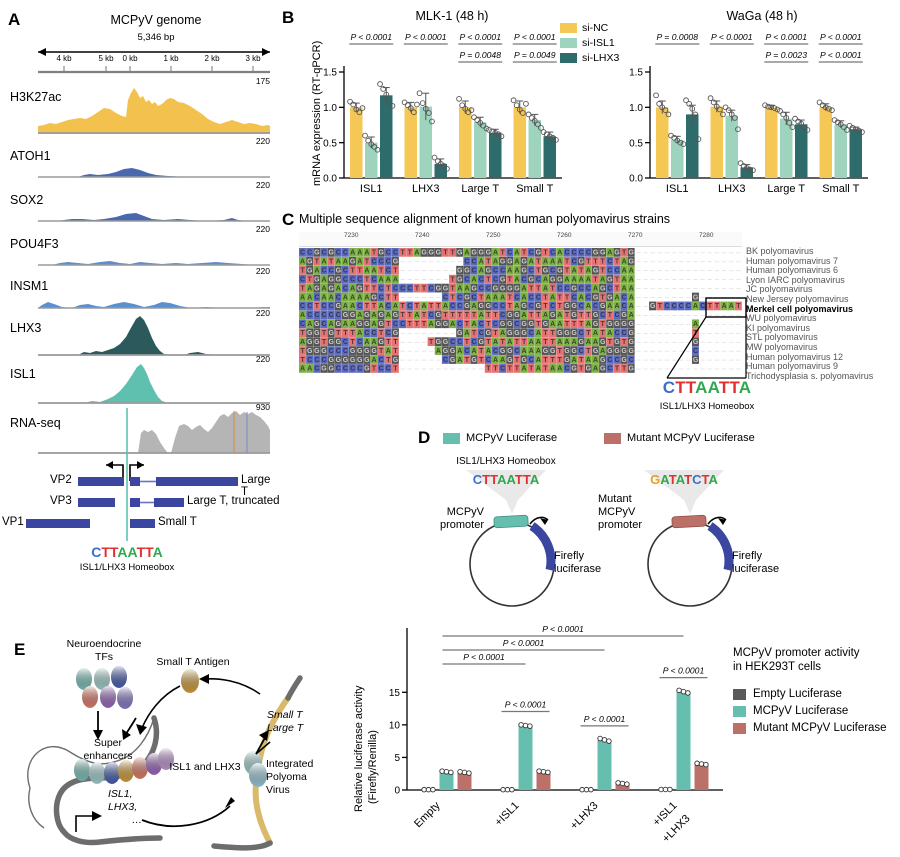  I want to click on track-pou4f3, so click(154, 263).